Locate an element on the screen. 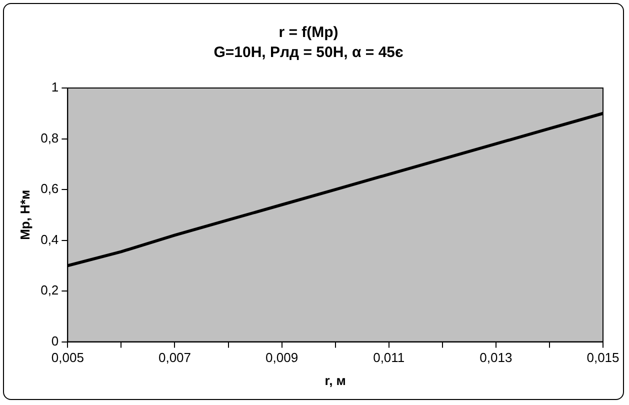  y-tick-label: 0,2 is located at coordinates (49, 290).